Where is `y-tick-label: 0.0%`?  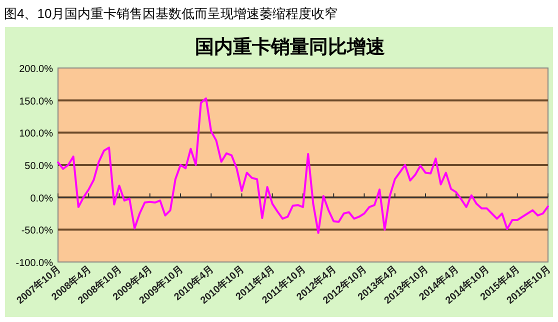 y-tick-label: 0.0% is located at coordinates (42, 198).